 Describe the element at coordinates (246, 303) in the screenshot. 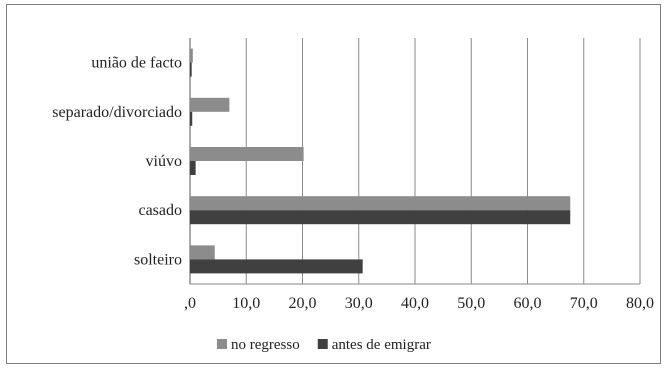

I see `x-tick-label: 10,0` at that location.